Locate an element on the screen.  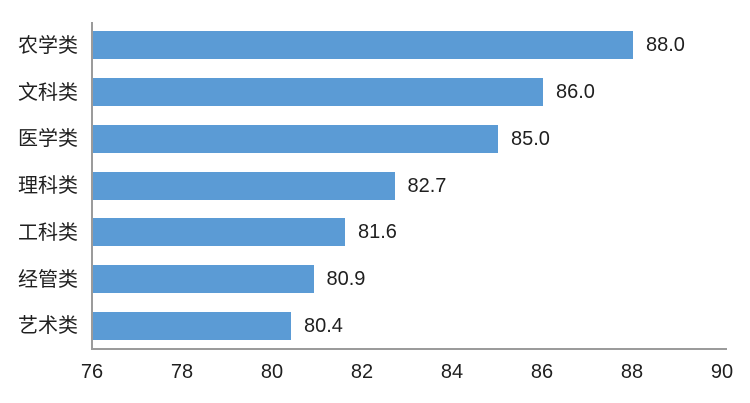
category-label: 艺术类 is located at coordinates (48, 325).